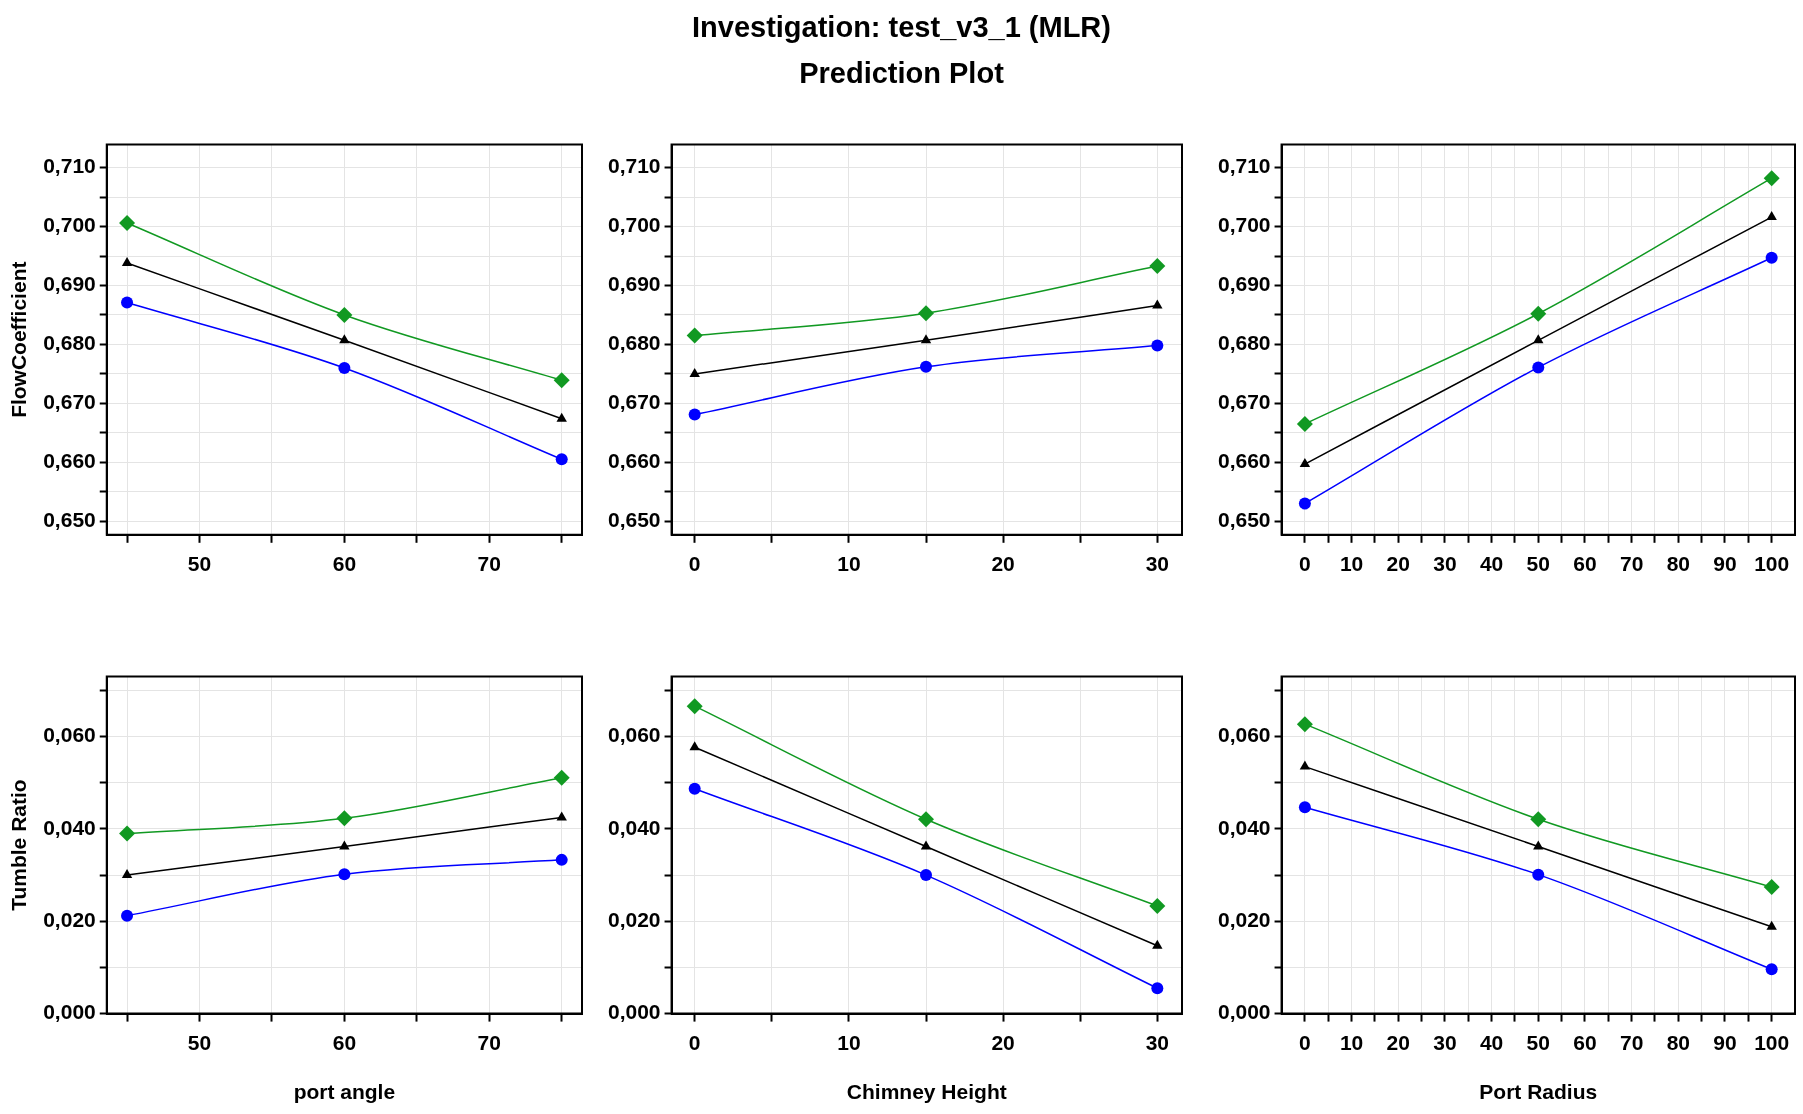 The image size is (1803, 1114). What do you see at coordinates (901, 27) in the screenshot?
I see `chart-title: Investigation: test_v3_1 (MLR)` at bounding box center [901, 27].